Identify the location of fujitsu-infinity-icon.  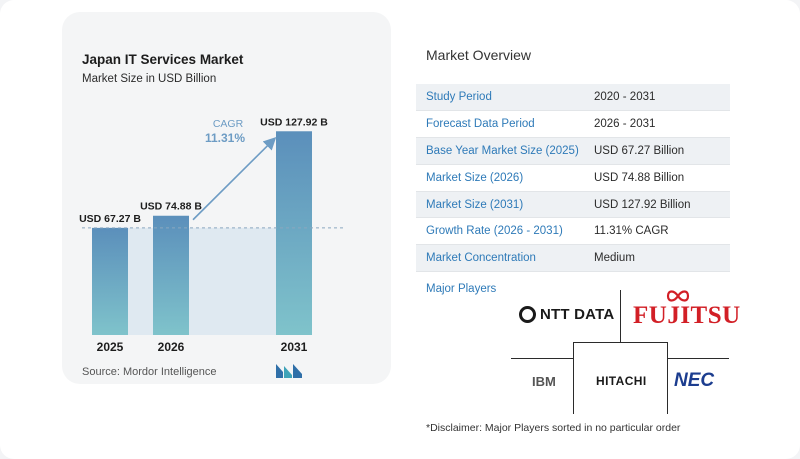
(678, 296).